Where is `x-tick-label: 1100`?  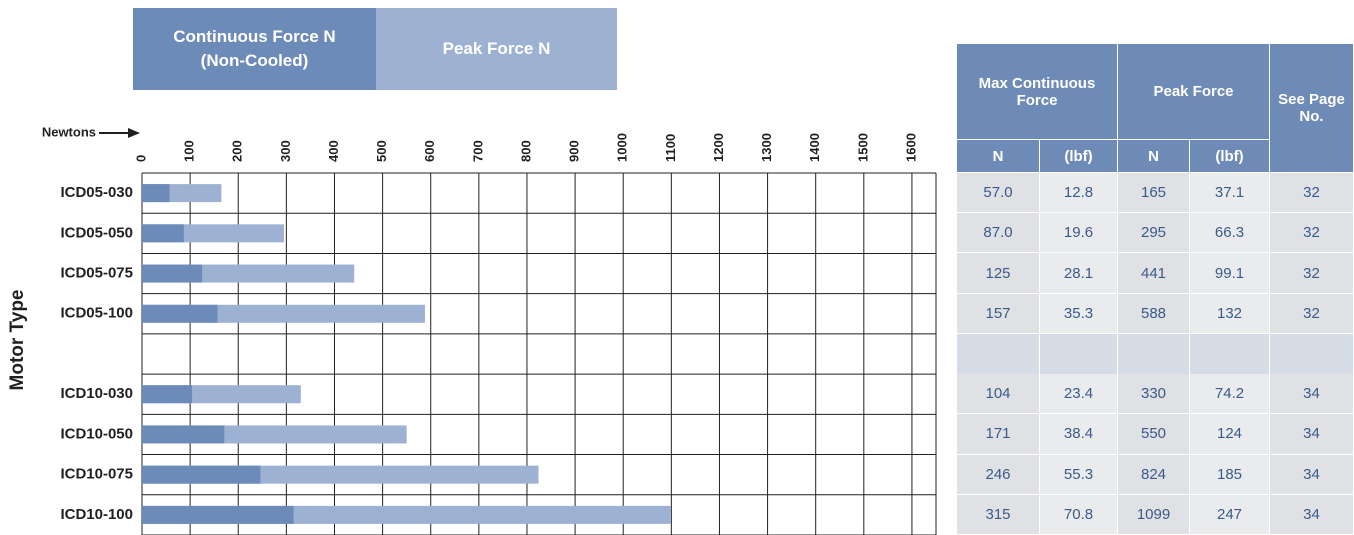
x-tick-label: 1100 is located at coordinates (670, 148).